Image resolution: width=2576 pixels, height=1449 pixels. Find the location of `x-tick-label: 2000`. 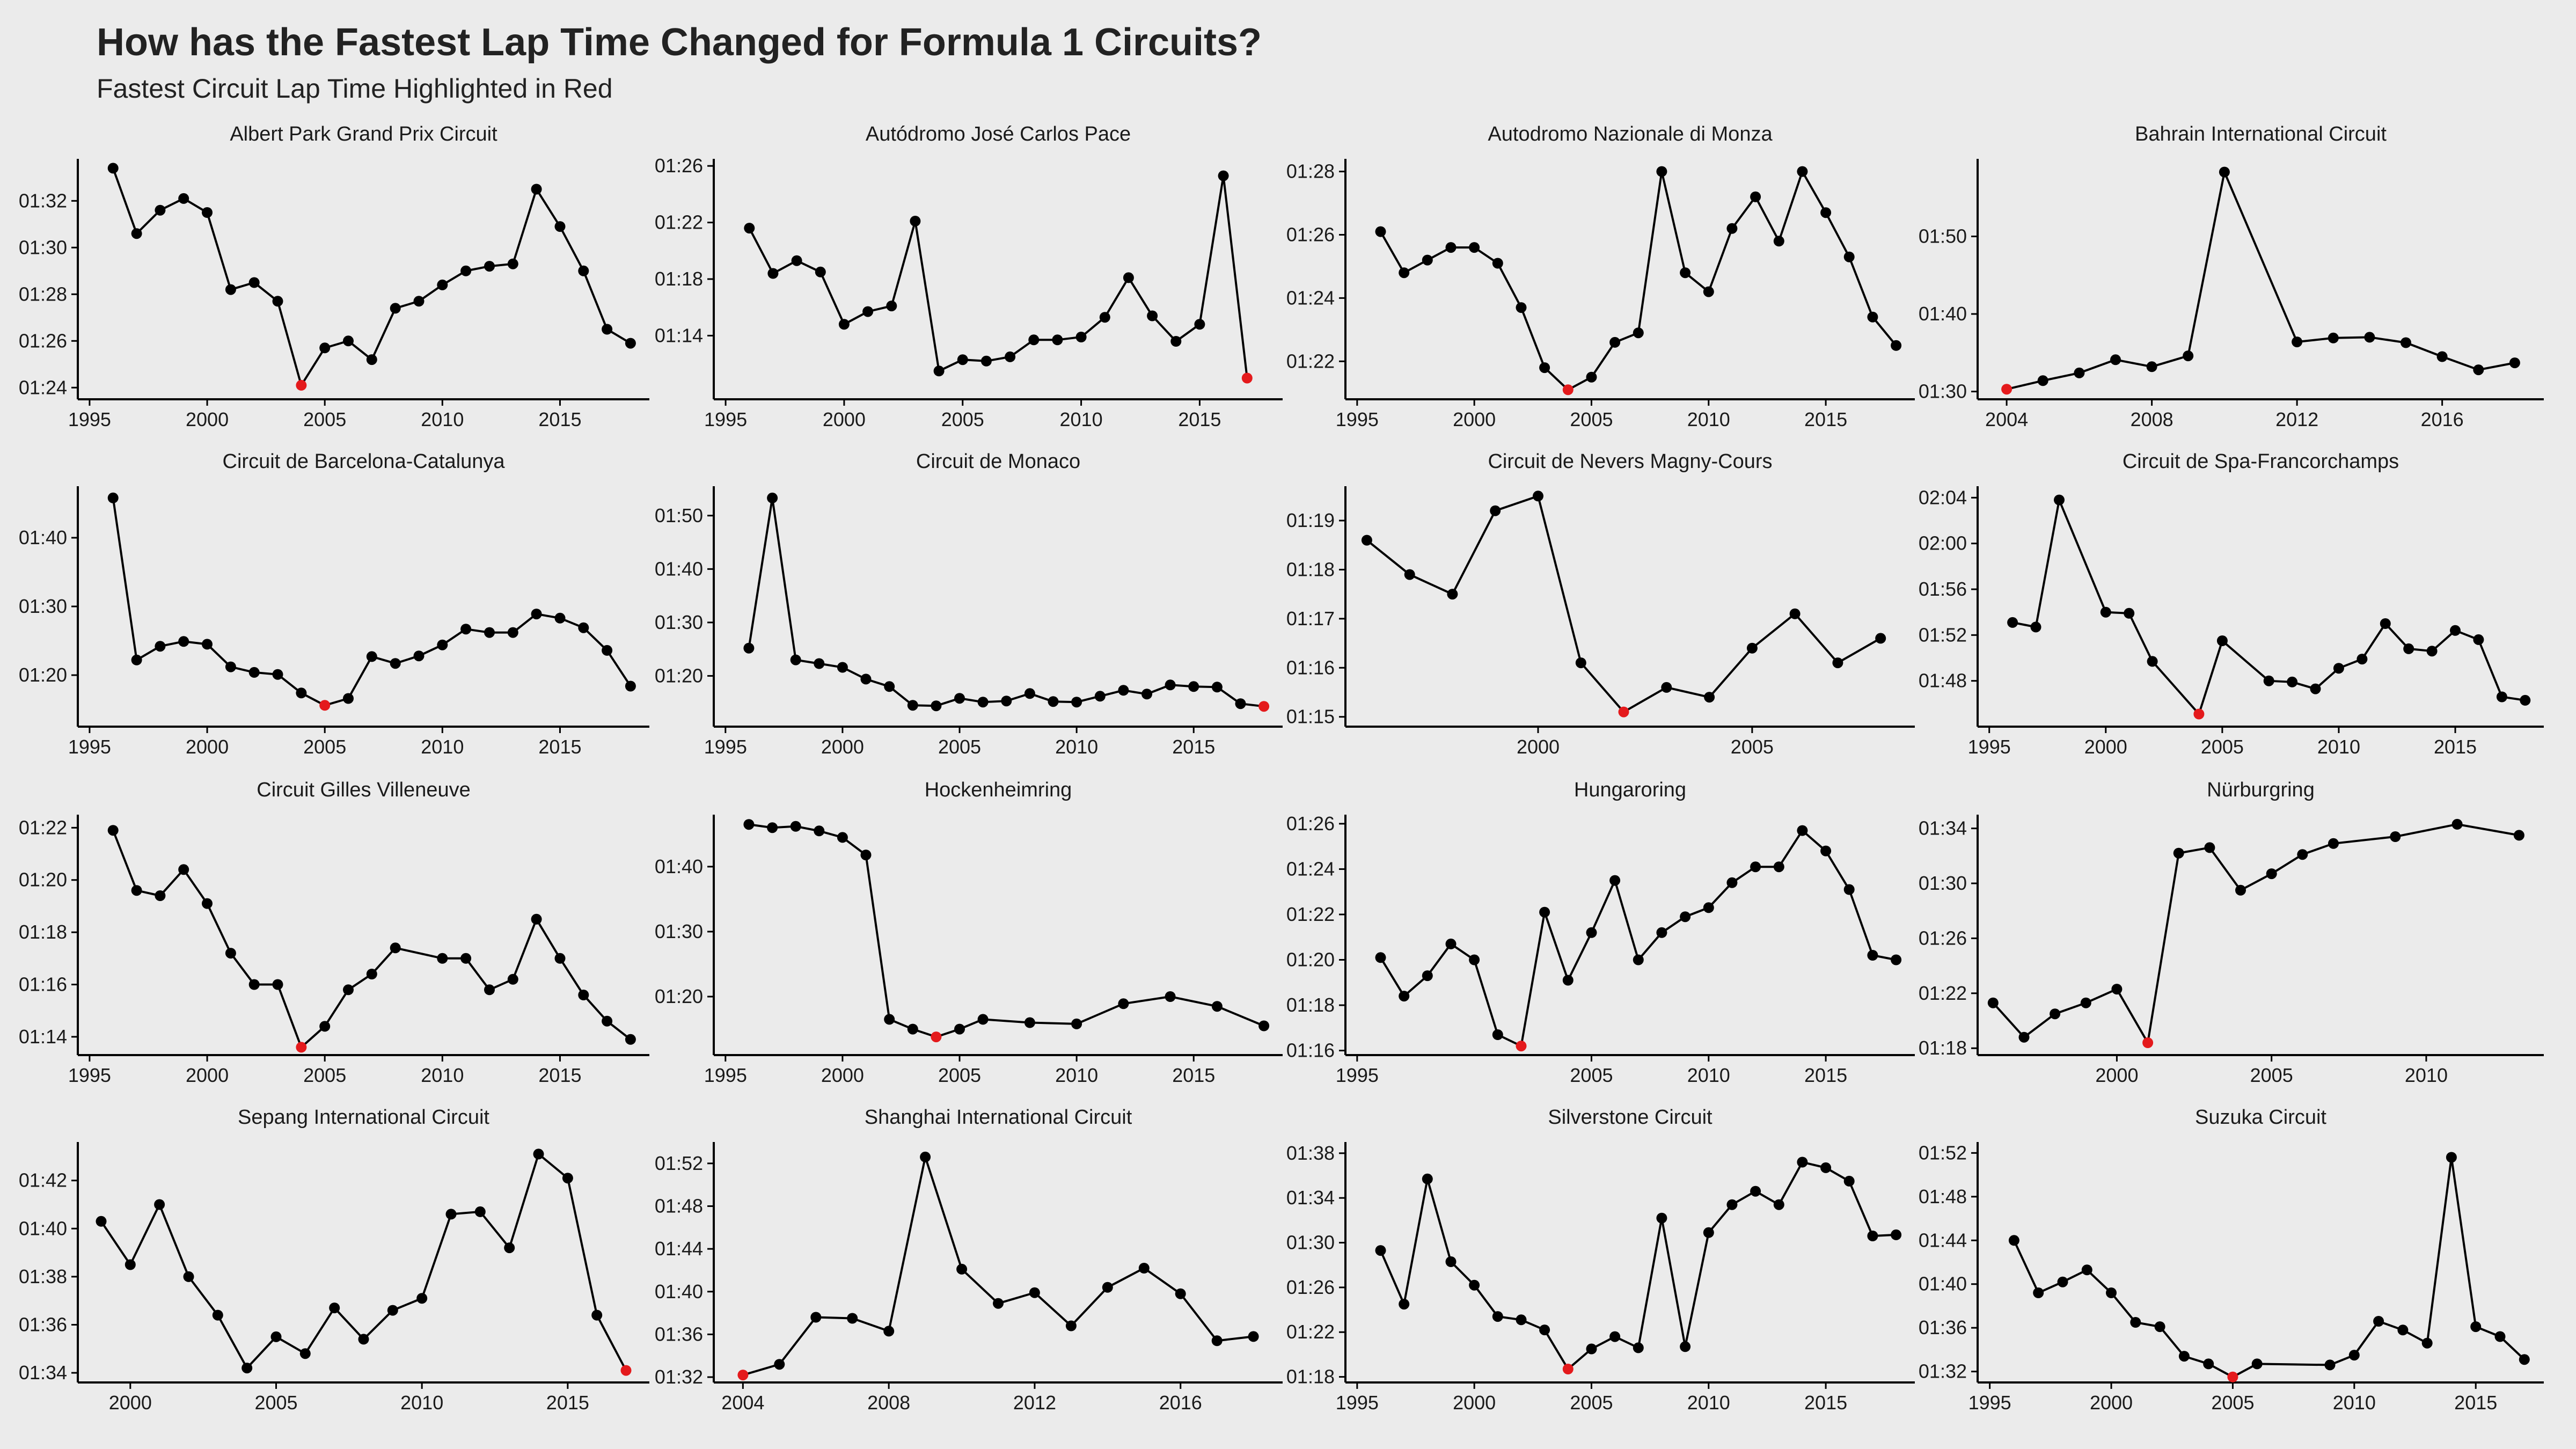

x-tick-label: 2000 is located at coordinates (2116, 1075).